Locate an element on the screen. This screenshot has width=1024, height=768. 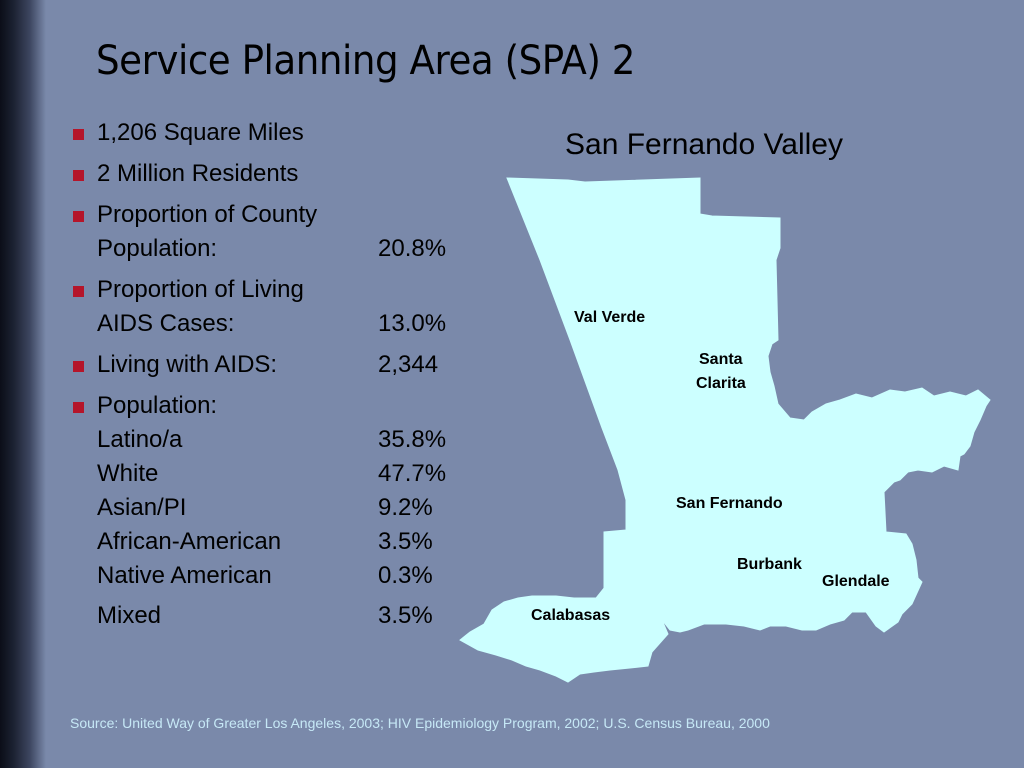
bullet-aids-cases: Proportion of Living AIDS Cases: 13.0% is located at coordinates (280, 307).